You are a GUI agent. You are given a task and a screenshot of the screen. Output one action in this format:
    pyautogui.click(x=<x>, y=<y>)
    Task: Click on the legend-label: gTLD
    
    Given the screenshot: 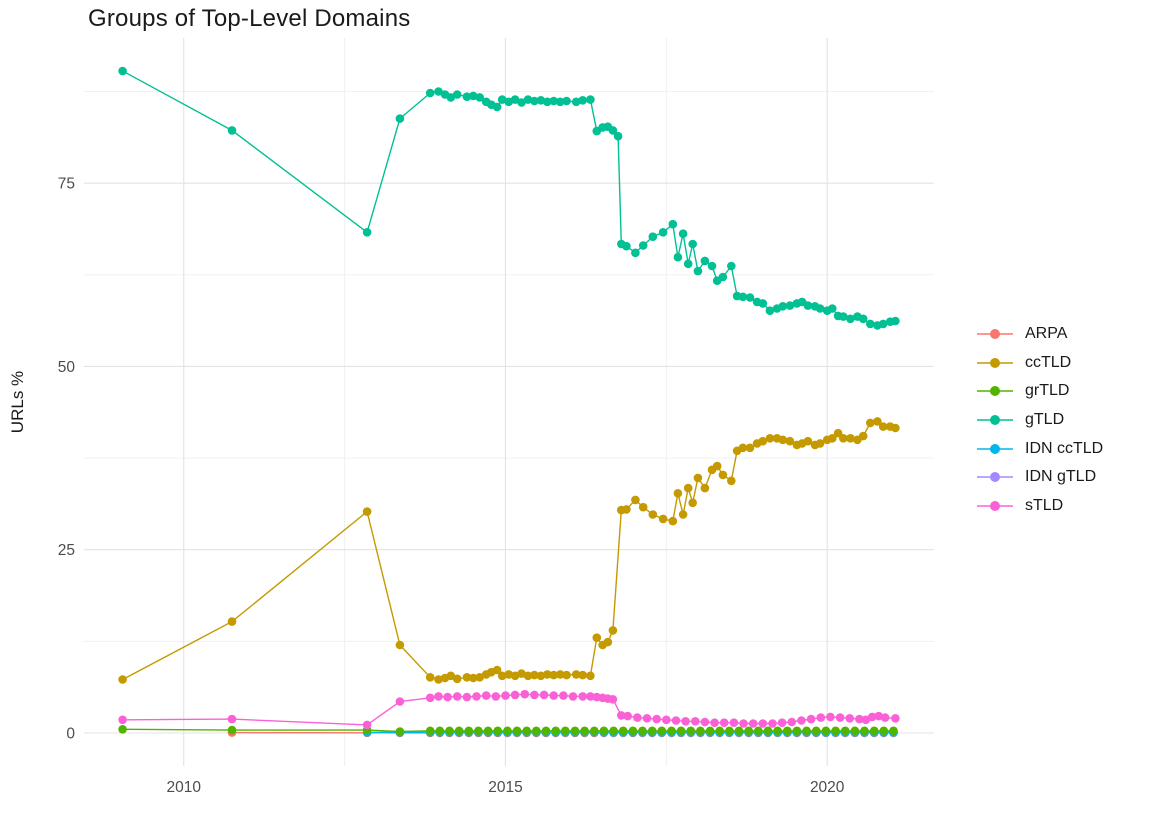 What is the action you would take?
    pyautogui.click(x=1045, y=420)
    